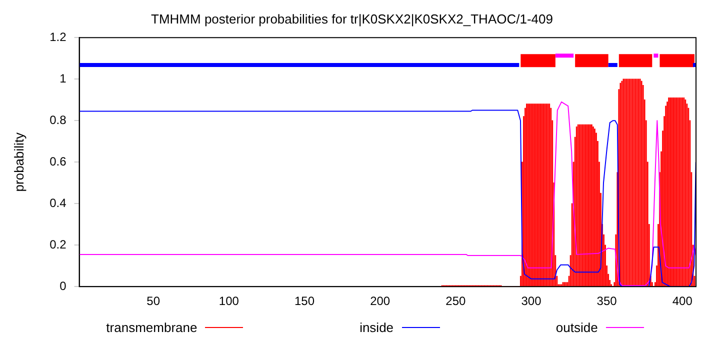  I want to click on y-tick-label: 0, so click(63, 285).